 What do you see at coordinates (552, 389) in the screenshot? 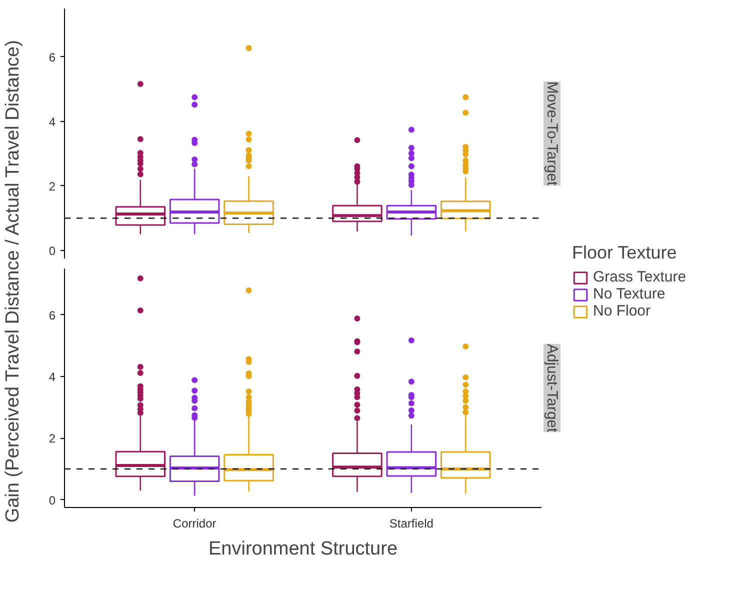
I see `text: Adjust-Target` at bounding box center [552, 389].